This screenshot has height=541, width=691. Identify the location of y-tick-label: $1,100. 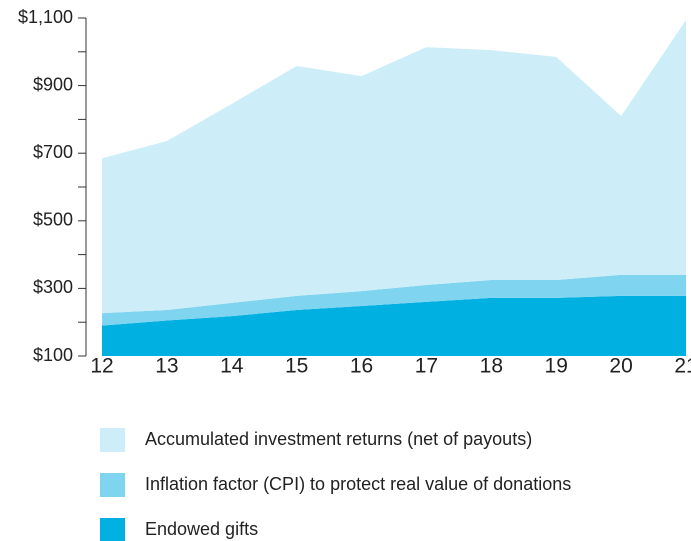
(45, 17).